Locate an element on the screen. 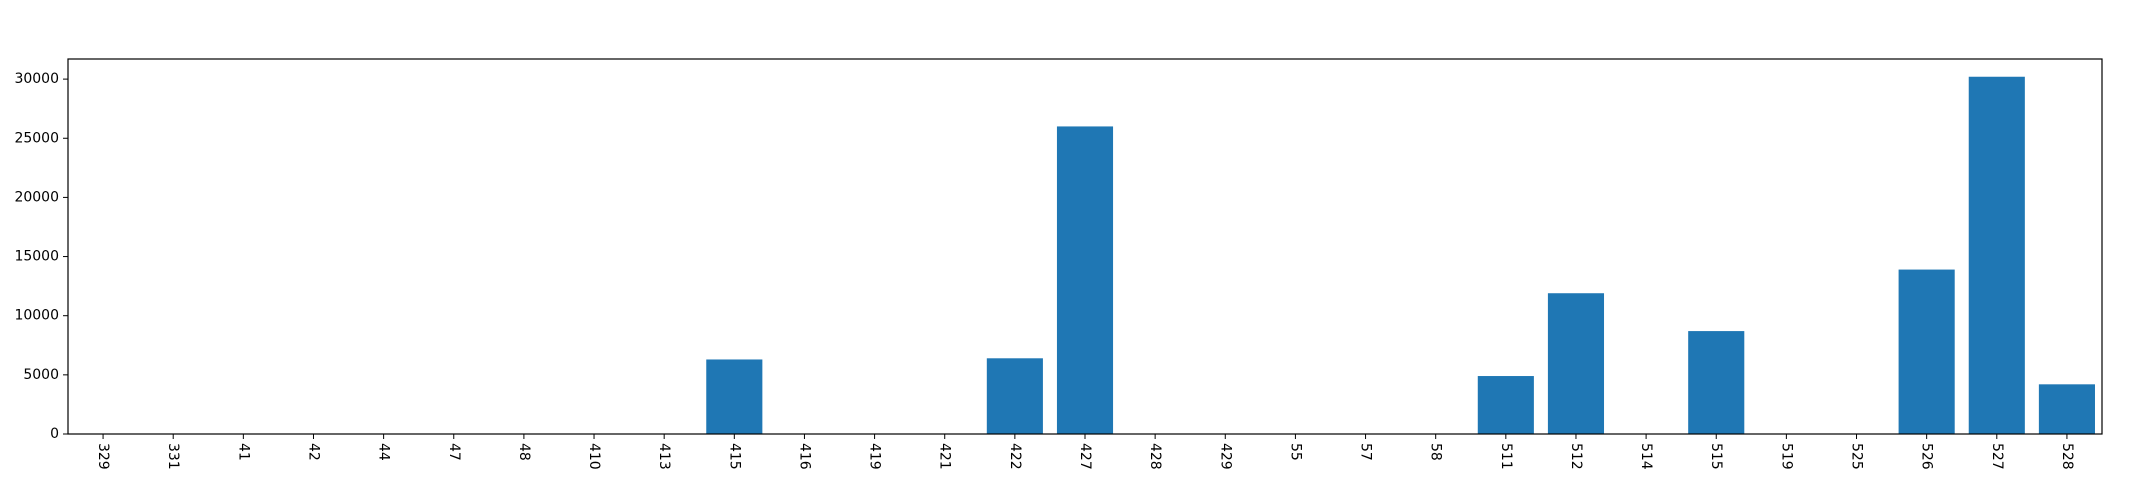 Image resolution: width=2140 pixels, height=480 pixels. y-axis: 0 5000 10000 15000 20000 25000 30000 is located at coordinates (41, 256).